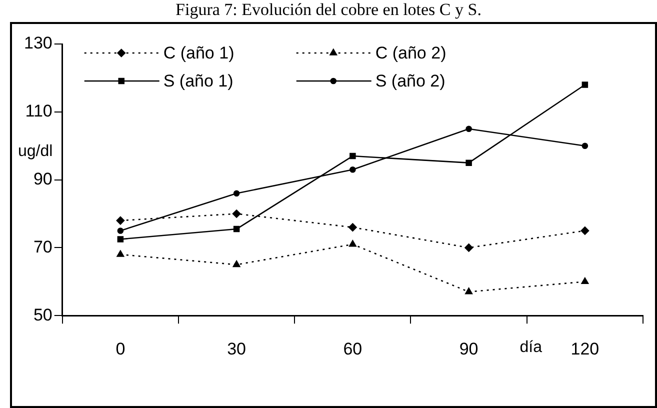  Describe the element at coordinates (328, 10) in the screenshot. I see `chart-title: Figura 7: Evolución del cobre en lotes C y S.` at that location.